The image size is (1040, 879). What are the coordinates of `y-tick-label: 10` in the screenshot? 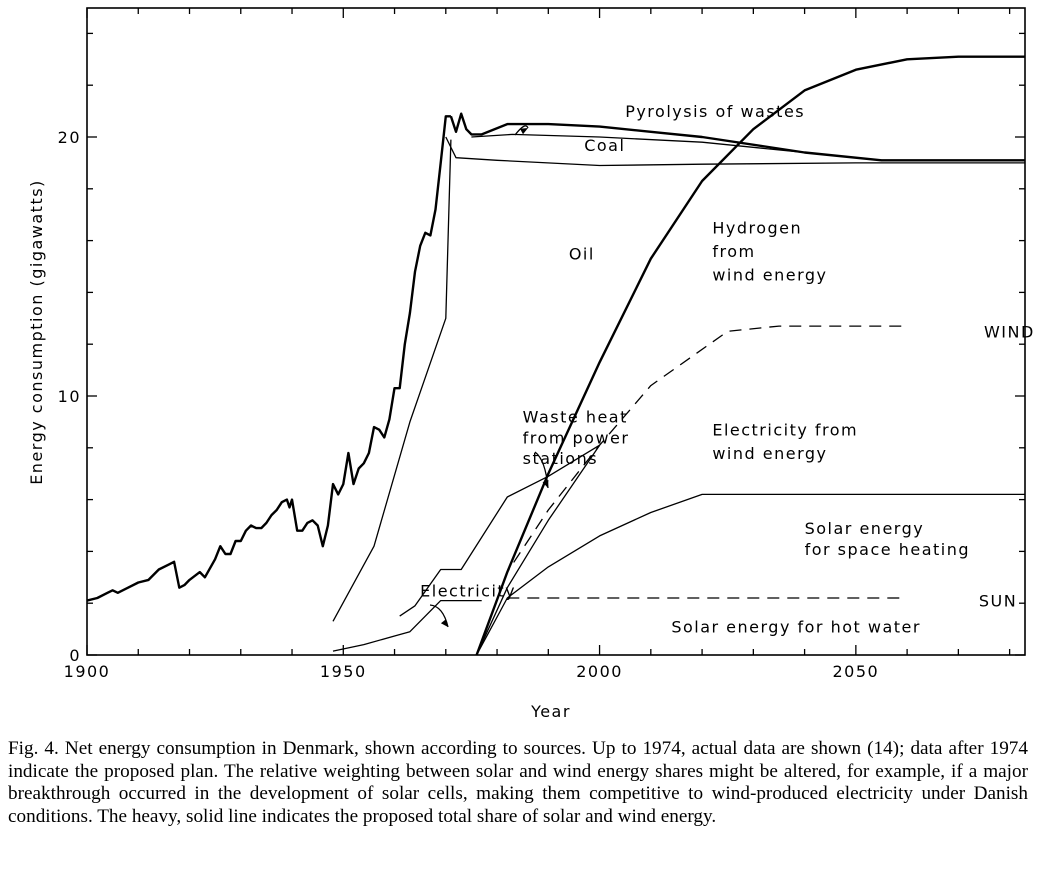 It's located at (69, 396).